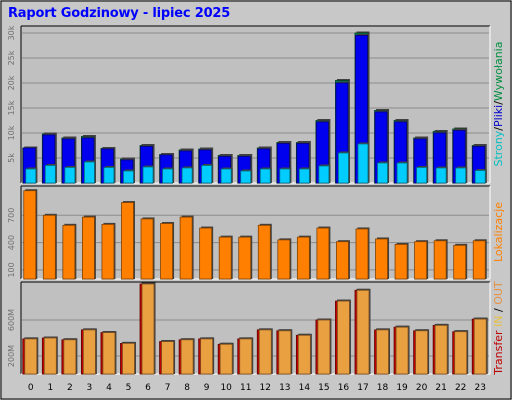  Describe the element at coordinates (480, 388) in the screenshot. I see `x-tick-label: 23` at that location.